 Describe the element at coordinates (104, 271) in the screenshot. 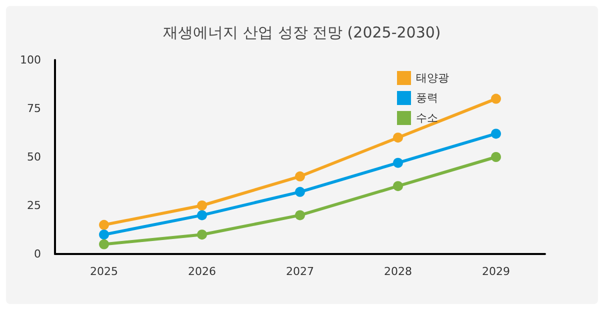

I see `x-tick-label: 2025` at that location.